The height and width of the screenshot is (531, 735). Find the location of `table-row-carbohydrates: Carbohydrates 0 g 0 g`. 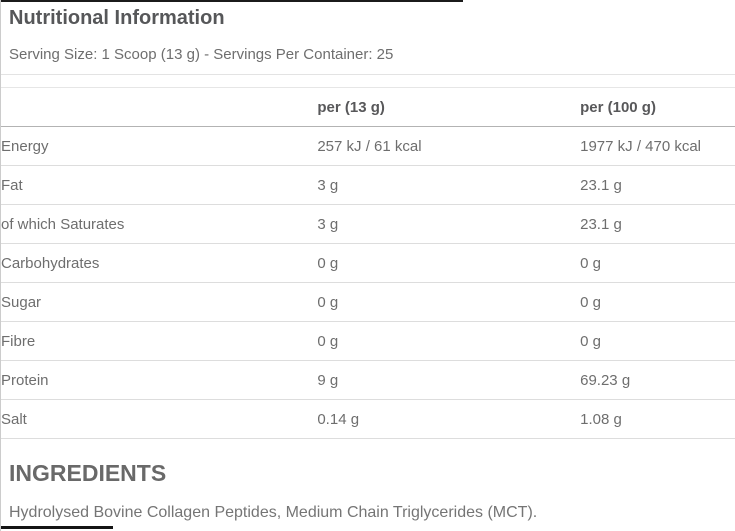

table-row-carbohydrates: Carbohydrates 0 g 0 g is located at coordinates (368, 263).